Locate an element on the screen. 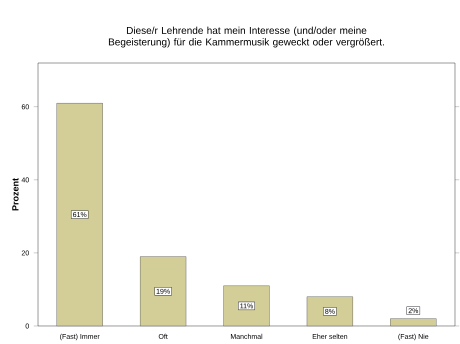  chart-title: Diese/r Lehrende hat mein Interesse (und/oder meine Begeisterung) für die Kammermusik geweckt oder vergrößert. is located at coordinates (246, 37).